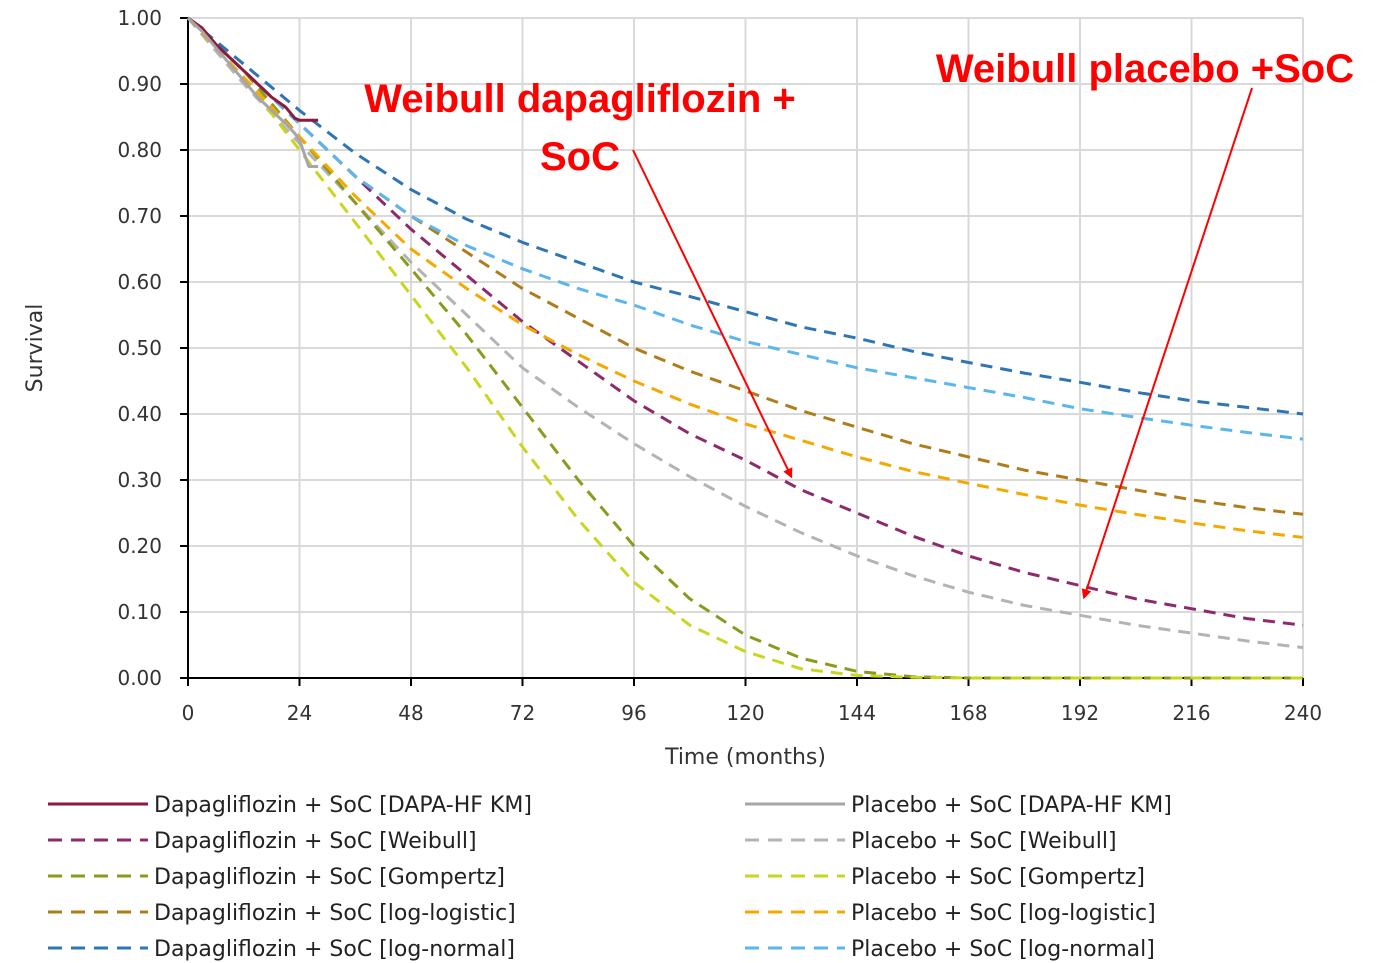 Image resolution: width=1399 pixels, height=963 pixels. I want to click on annotation-text: SoC, so click(580, 157).